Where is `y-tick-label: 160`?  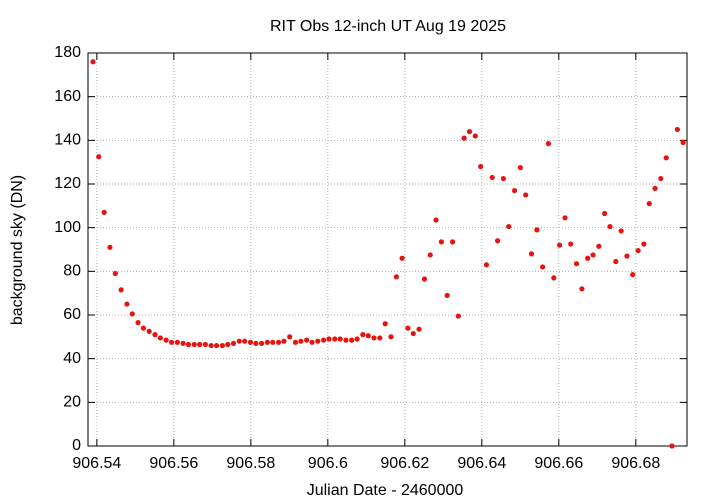 y-tick-label: 160 is located at coordinates (67, 96).